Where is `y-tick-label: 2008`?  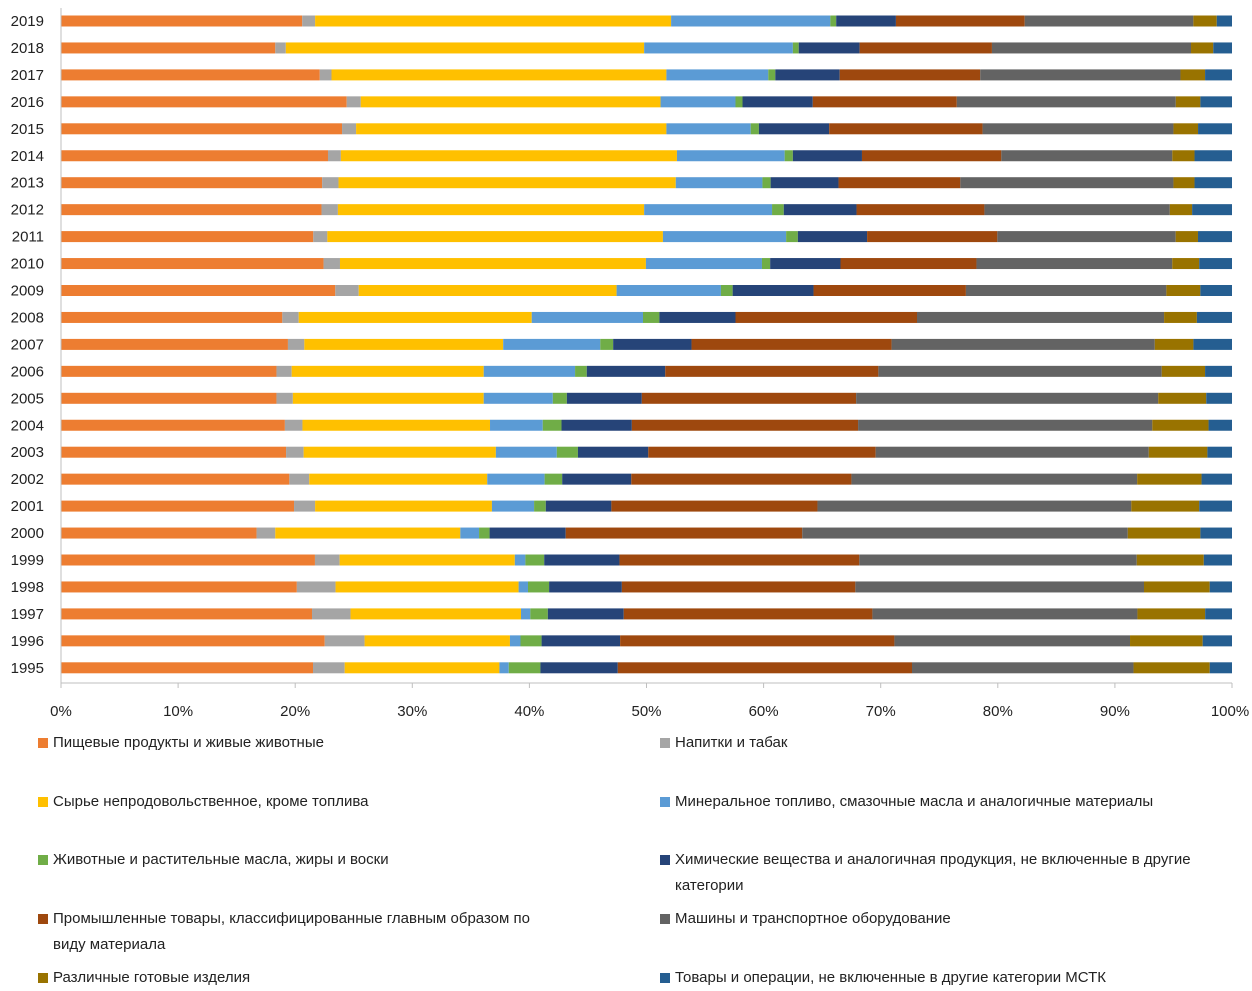
y-tick-label: 2008 is located at coordinates (27, 317).